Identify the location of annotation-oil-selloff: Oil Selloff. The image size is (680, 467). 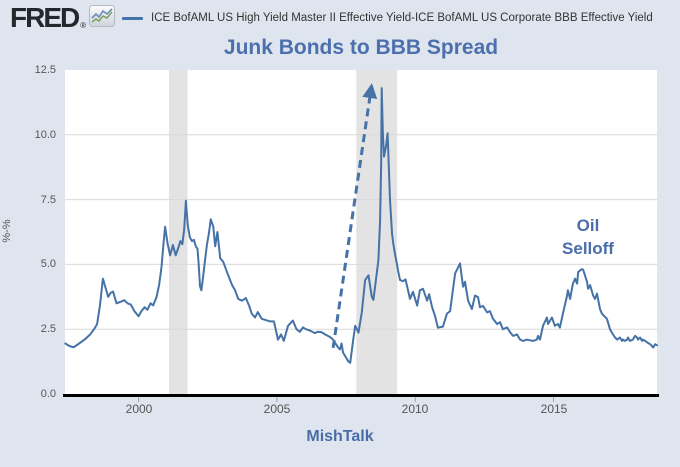
(588, 237).